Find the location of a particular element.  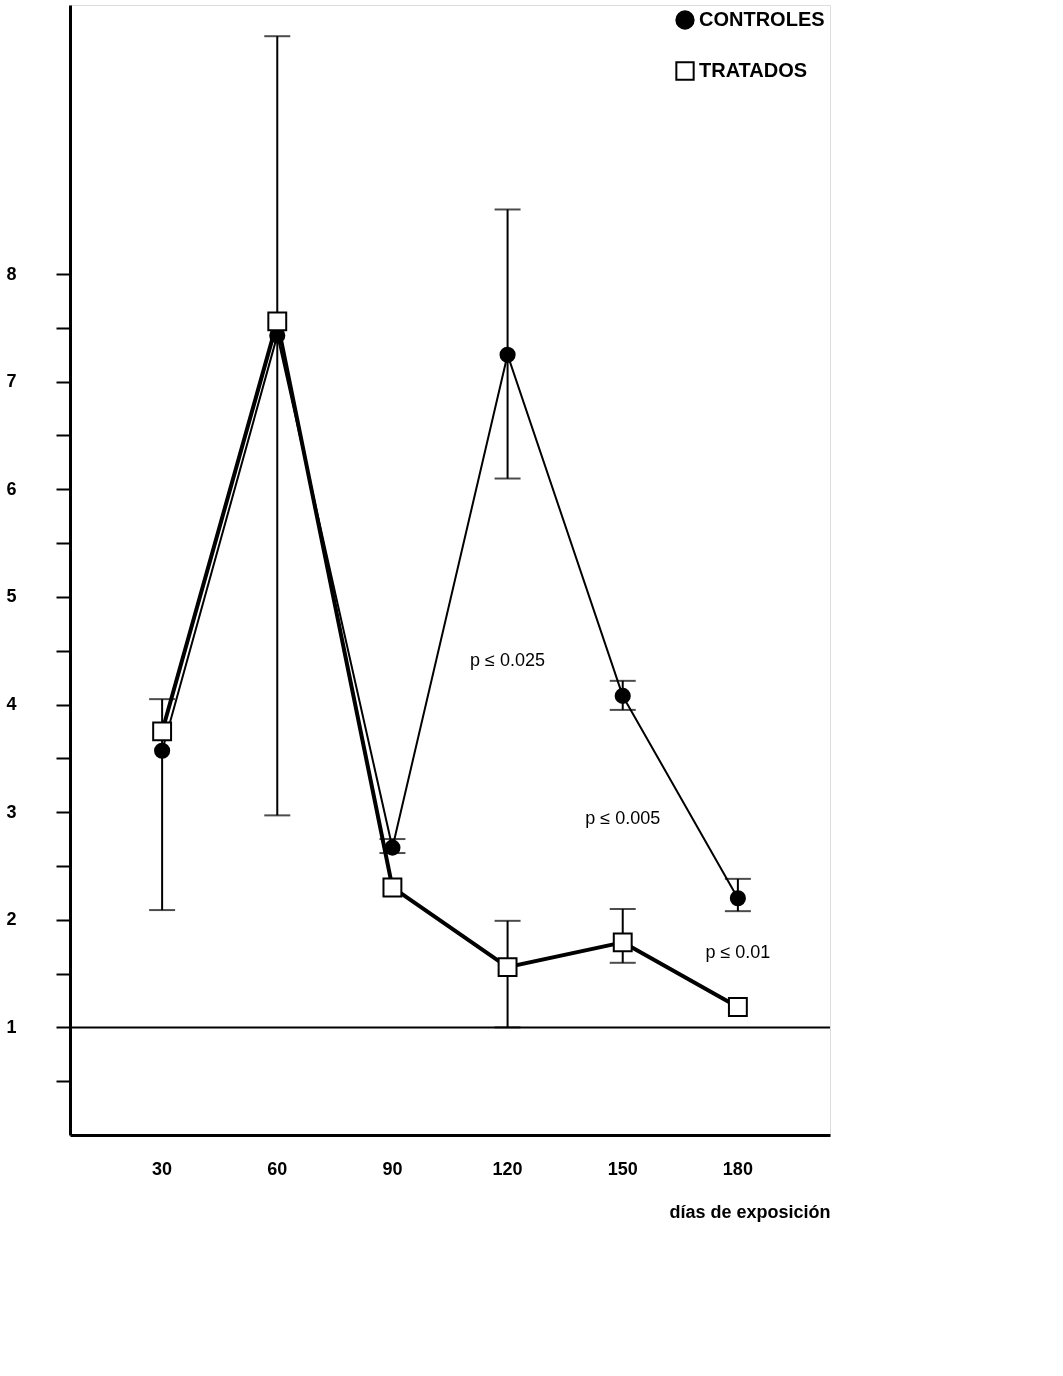

annotation: p ≤ 0.005 is located at coordinates (623, 818).